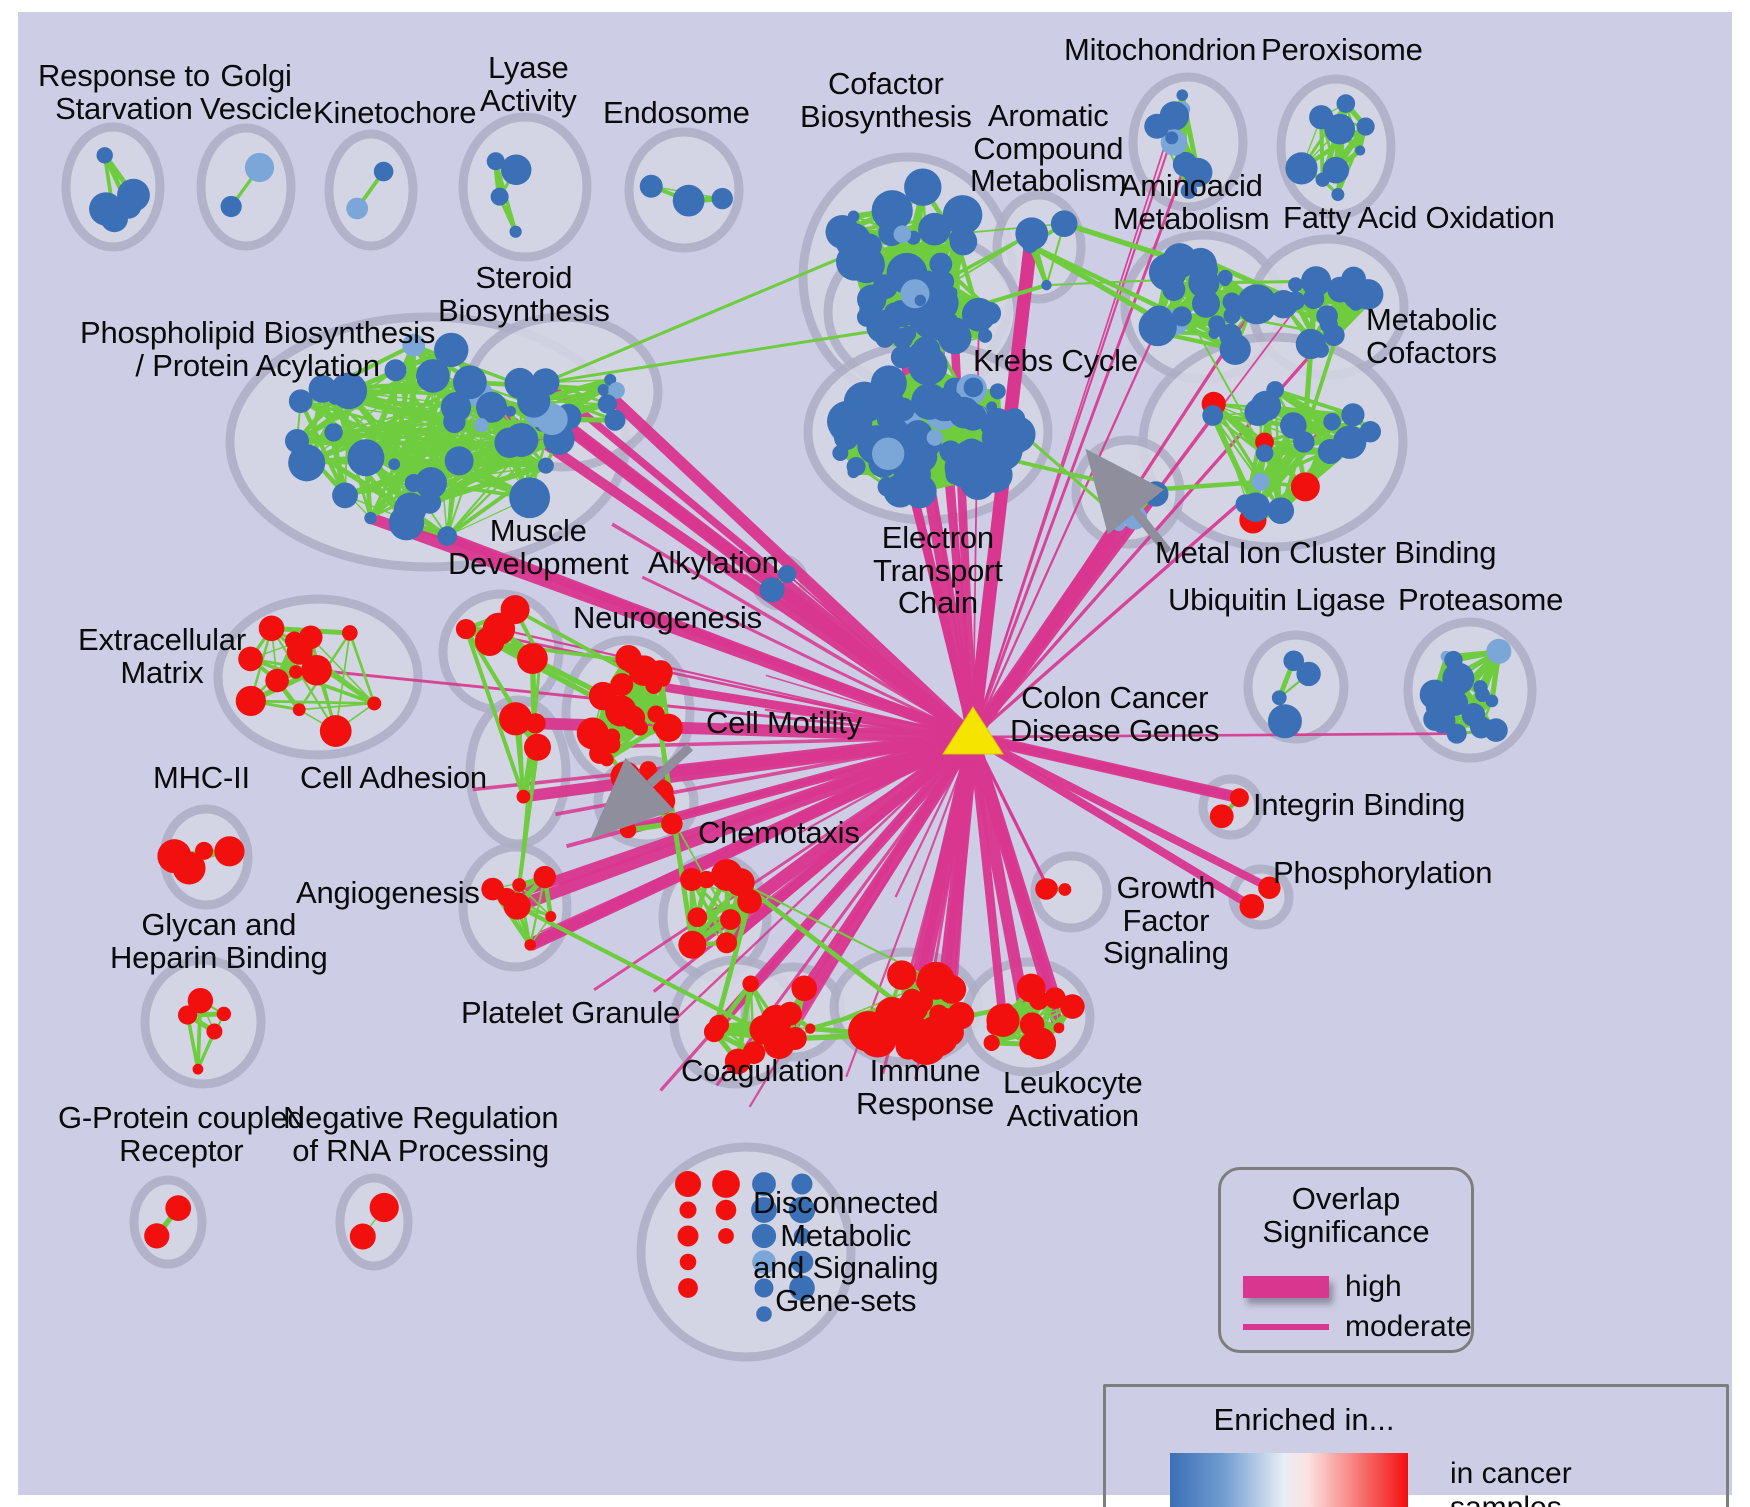 The width and height of the screenshot is (1750, 1507). I want to click on cluster-halo-lyase-activity, so click(525, 187).